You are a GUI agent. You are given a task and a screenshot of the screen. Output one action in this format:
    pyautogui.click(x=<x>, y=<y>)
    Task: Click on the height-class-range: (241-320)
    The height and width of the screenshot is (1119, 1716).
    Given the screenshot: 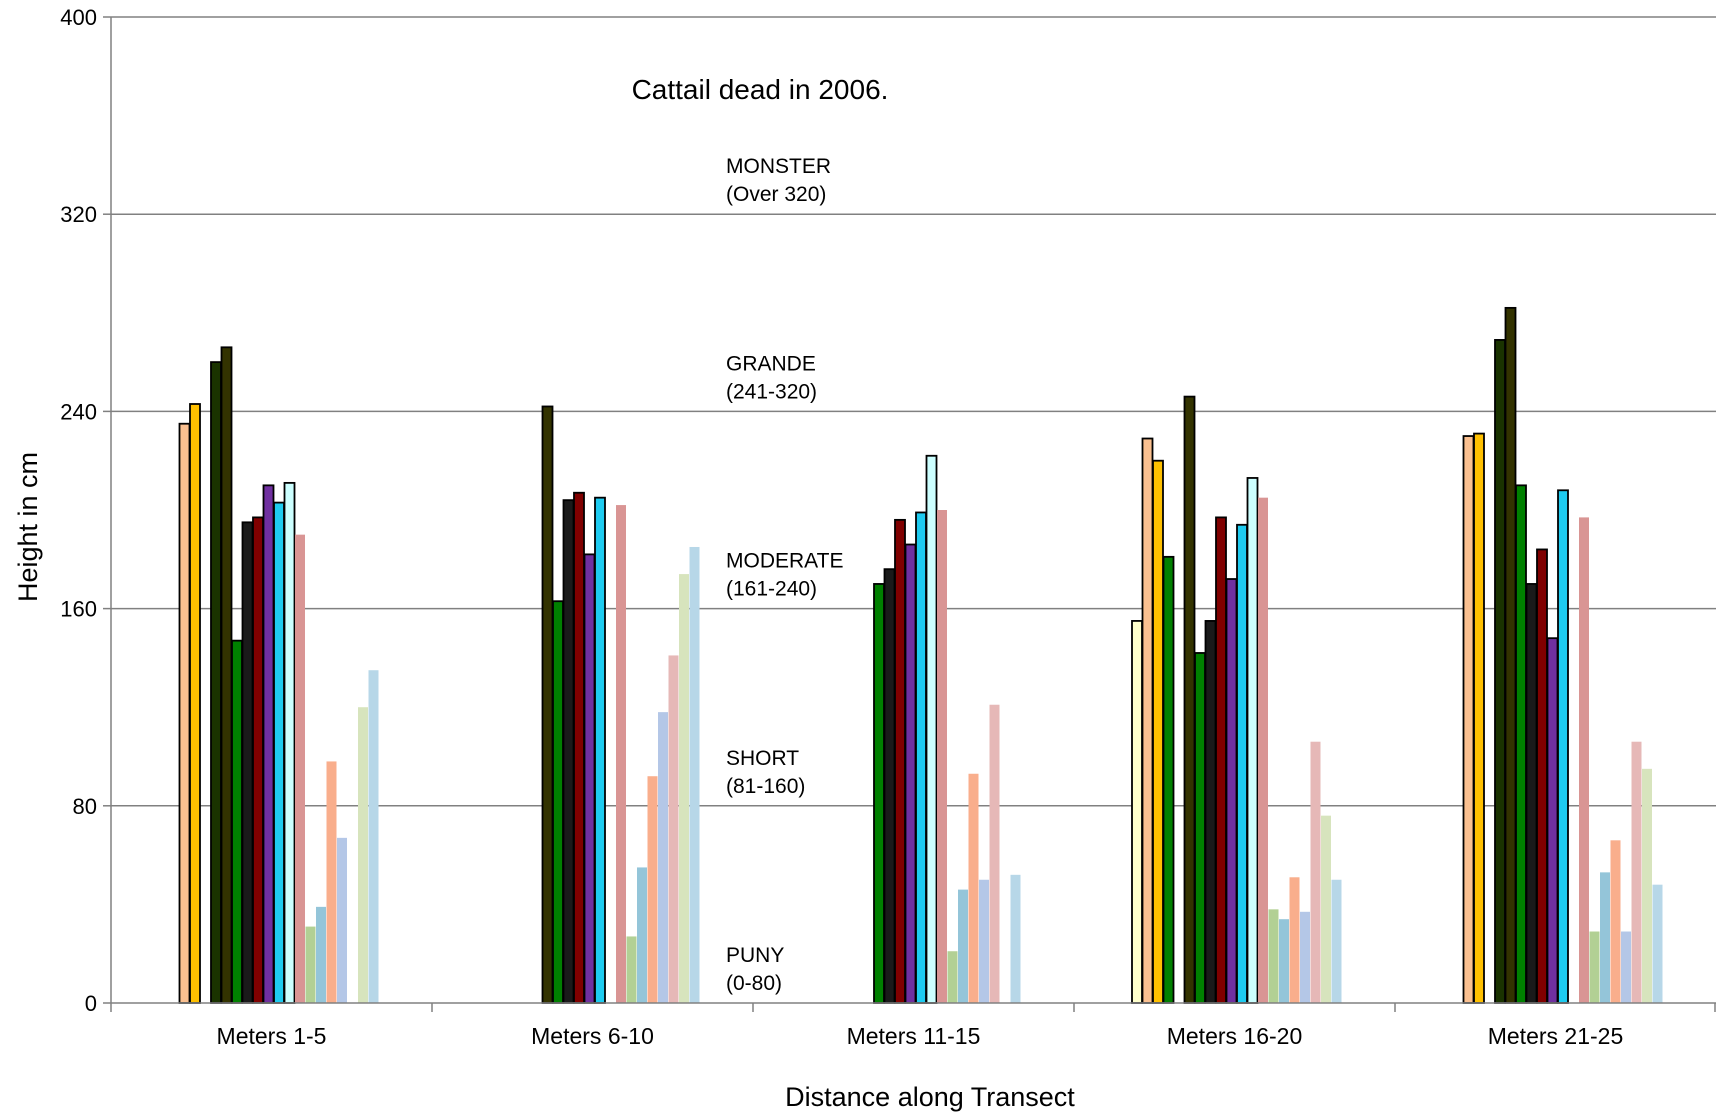 What is the action you would take?
    pyautogui.click(x=771, y=391)
    